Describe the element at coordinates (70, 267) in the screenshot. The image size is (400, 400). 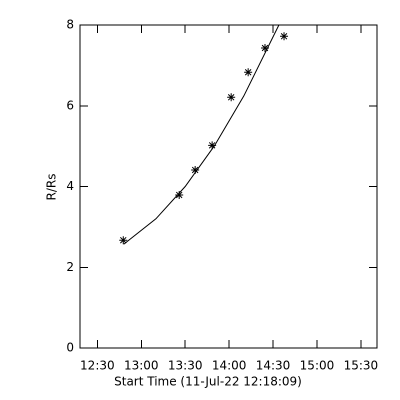
I see `y-tick-label: 2` at that location.